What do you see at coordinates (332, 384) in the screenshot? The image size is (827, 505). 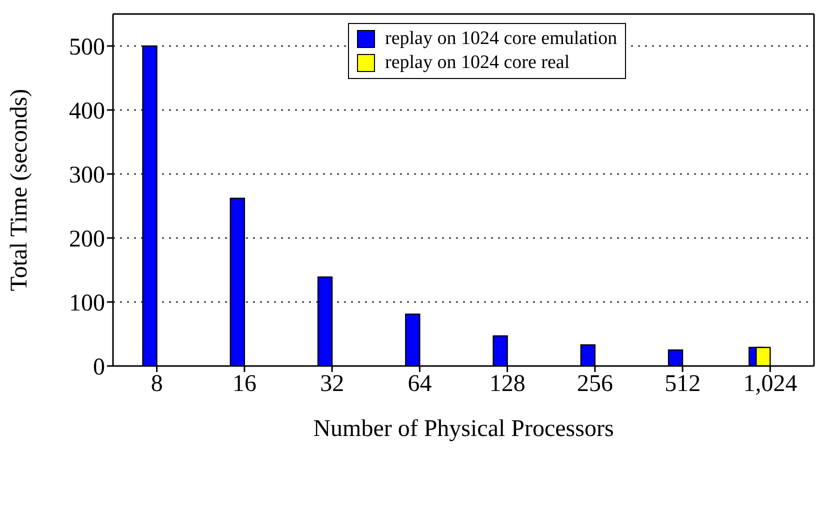 I see `x-tick-label: 32` at bounding box center [332, 384].